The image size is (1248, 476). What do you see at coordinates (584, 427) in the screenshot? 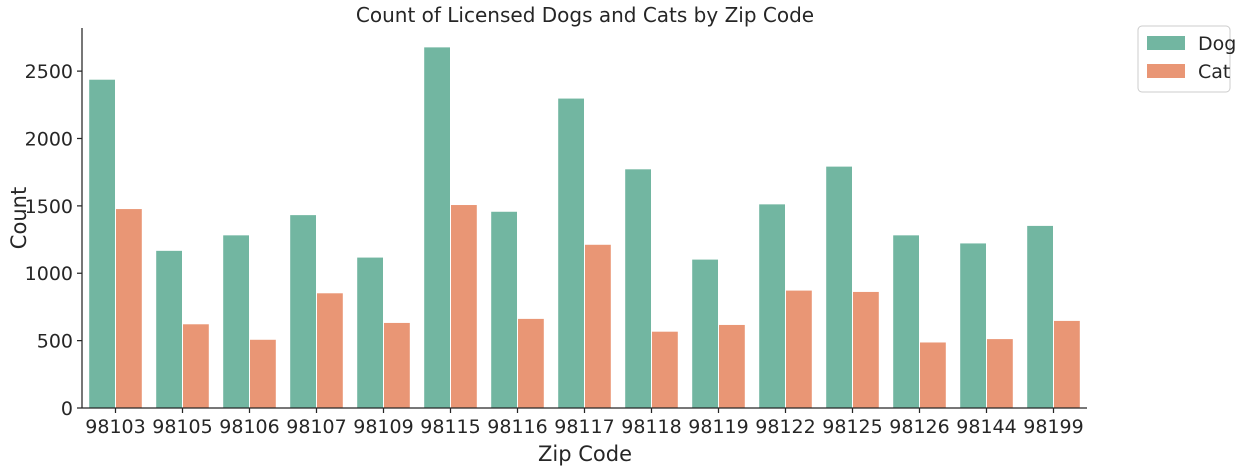
I see `x-tick-label: 98117` at bounding box center [584, 427].